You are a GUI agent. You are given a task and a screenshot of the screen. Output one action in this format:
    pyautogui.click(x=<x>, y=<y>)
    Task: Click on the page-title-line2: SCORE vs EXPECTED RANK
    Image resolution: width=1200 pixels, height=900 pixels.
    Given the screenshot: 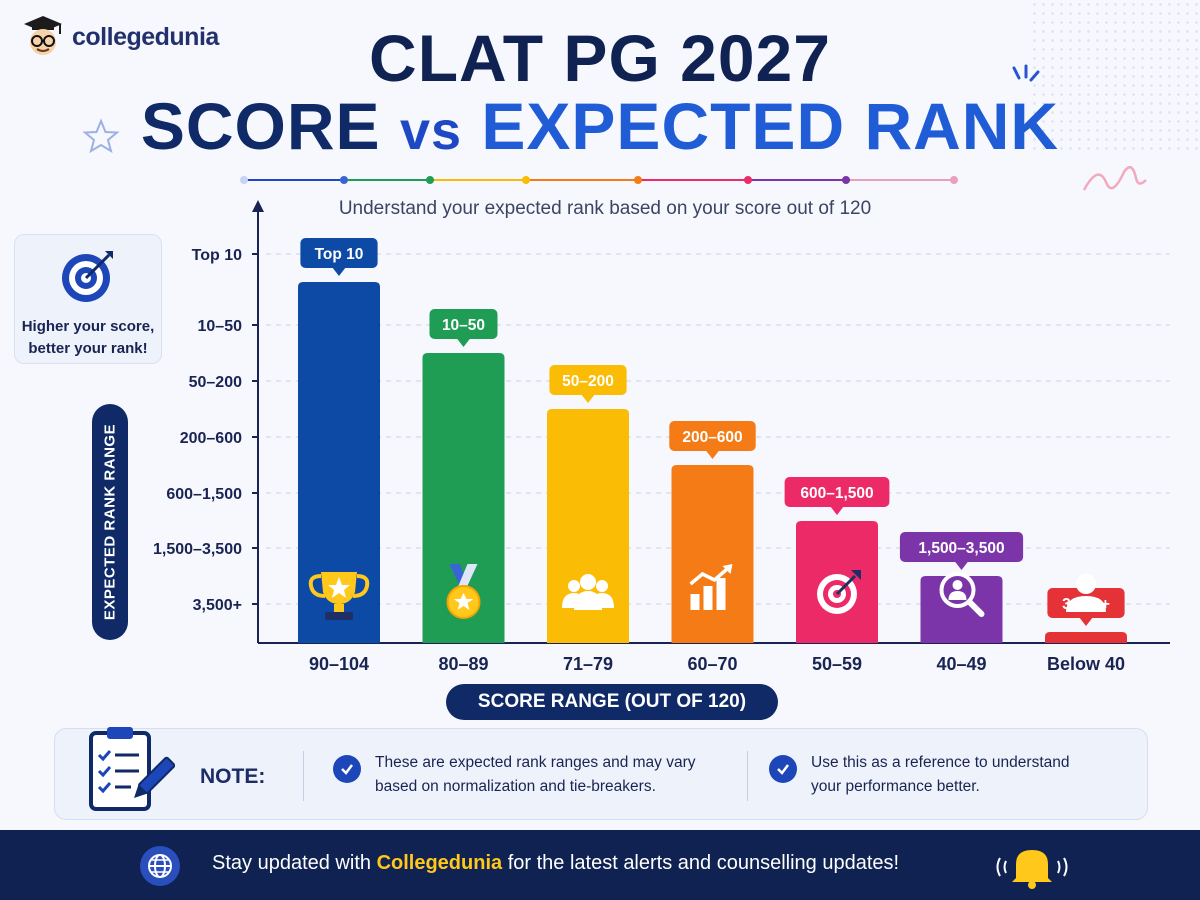 What is the action you would take?
    pyautogui.click(x=600, y=126)
    